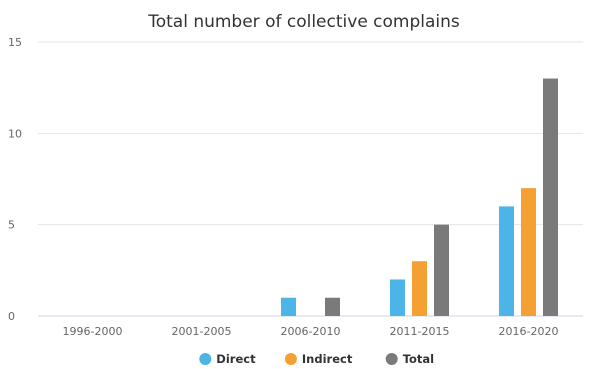  Describe the element at coordinates (11, 225) in the screenshot. I see `y-tick-label: 5` at that location.